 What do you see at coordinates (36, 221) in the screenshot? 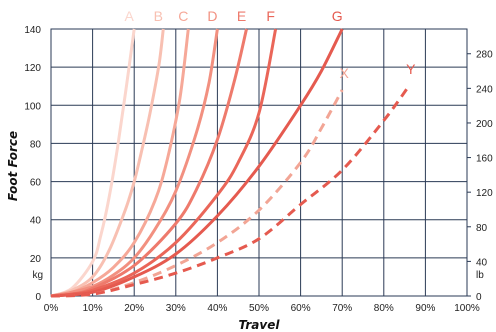
I see `y-tick-label: 40` at bounding box center [36, 221].